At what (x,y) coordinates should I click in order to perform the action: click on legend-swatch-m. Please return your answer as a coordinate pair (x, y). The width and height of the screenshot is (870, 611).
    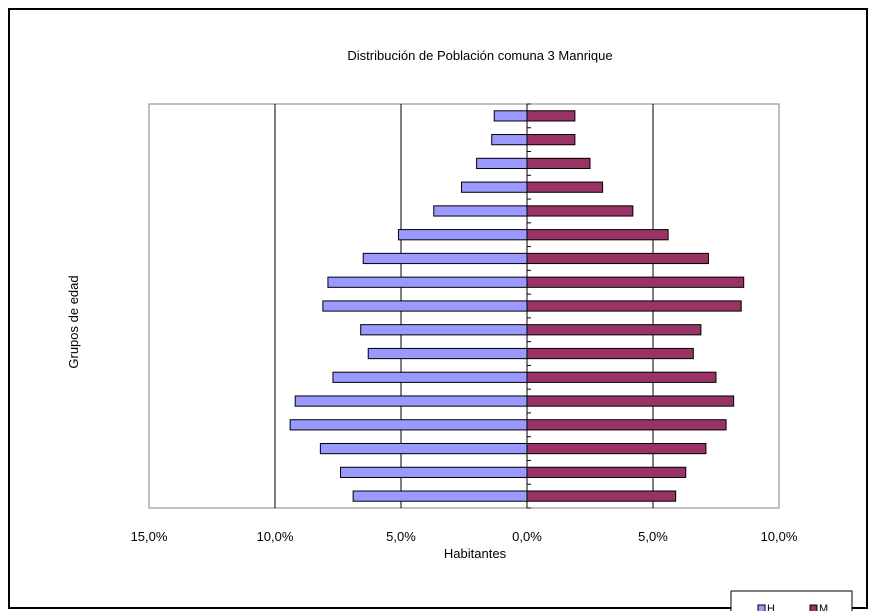
    Looking at the image, I should click on (813, 607).